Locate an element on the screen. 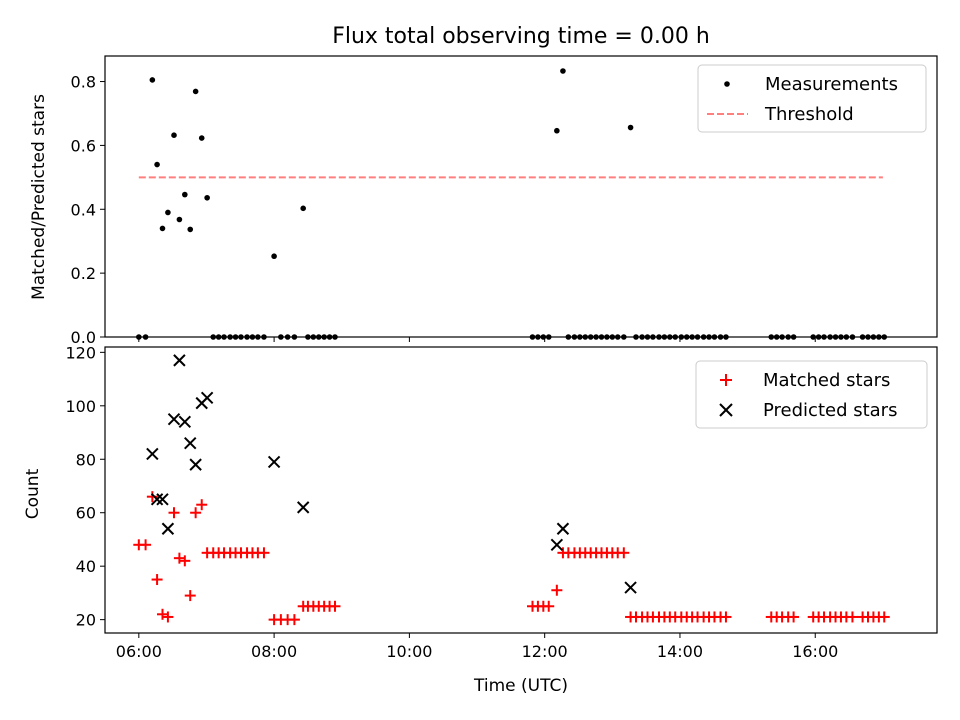 The height and width of the screenshot is (720, 960). bottom-y-axis-label: Count is located at coordinates (33, 493).